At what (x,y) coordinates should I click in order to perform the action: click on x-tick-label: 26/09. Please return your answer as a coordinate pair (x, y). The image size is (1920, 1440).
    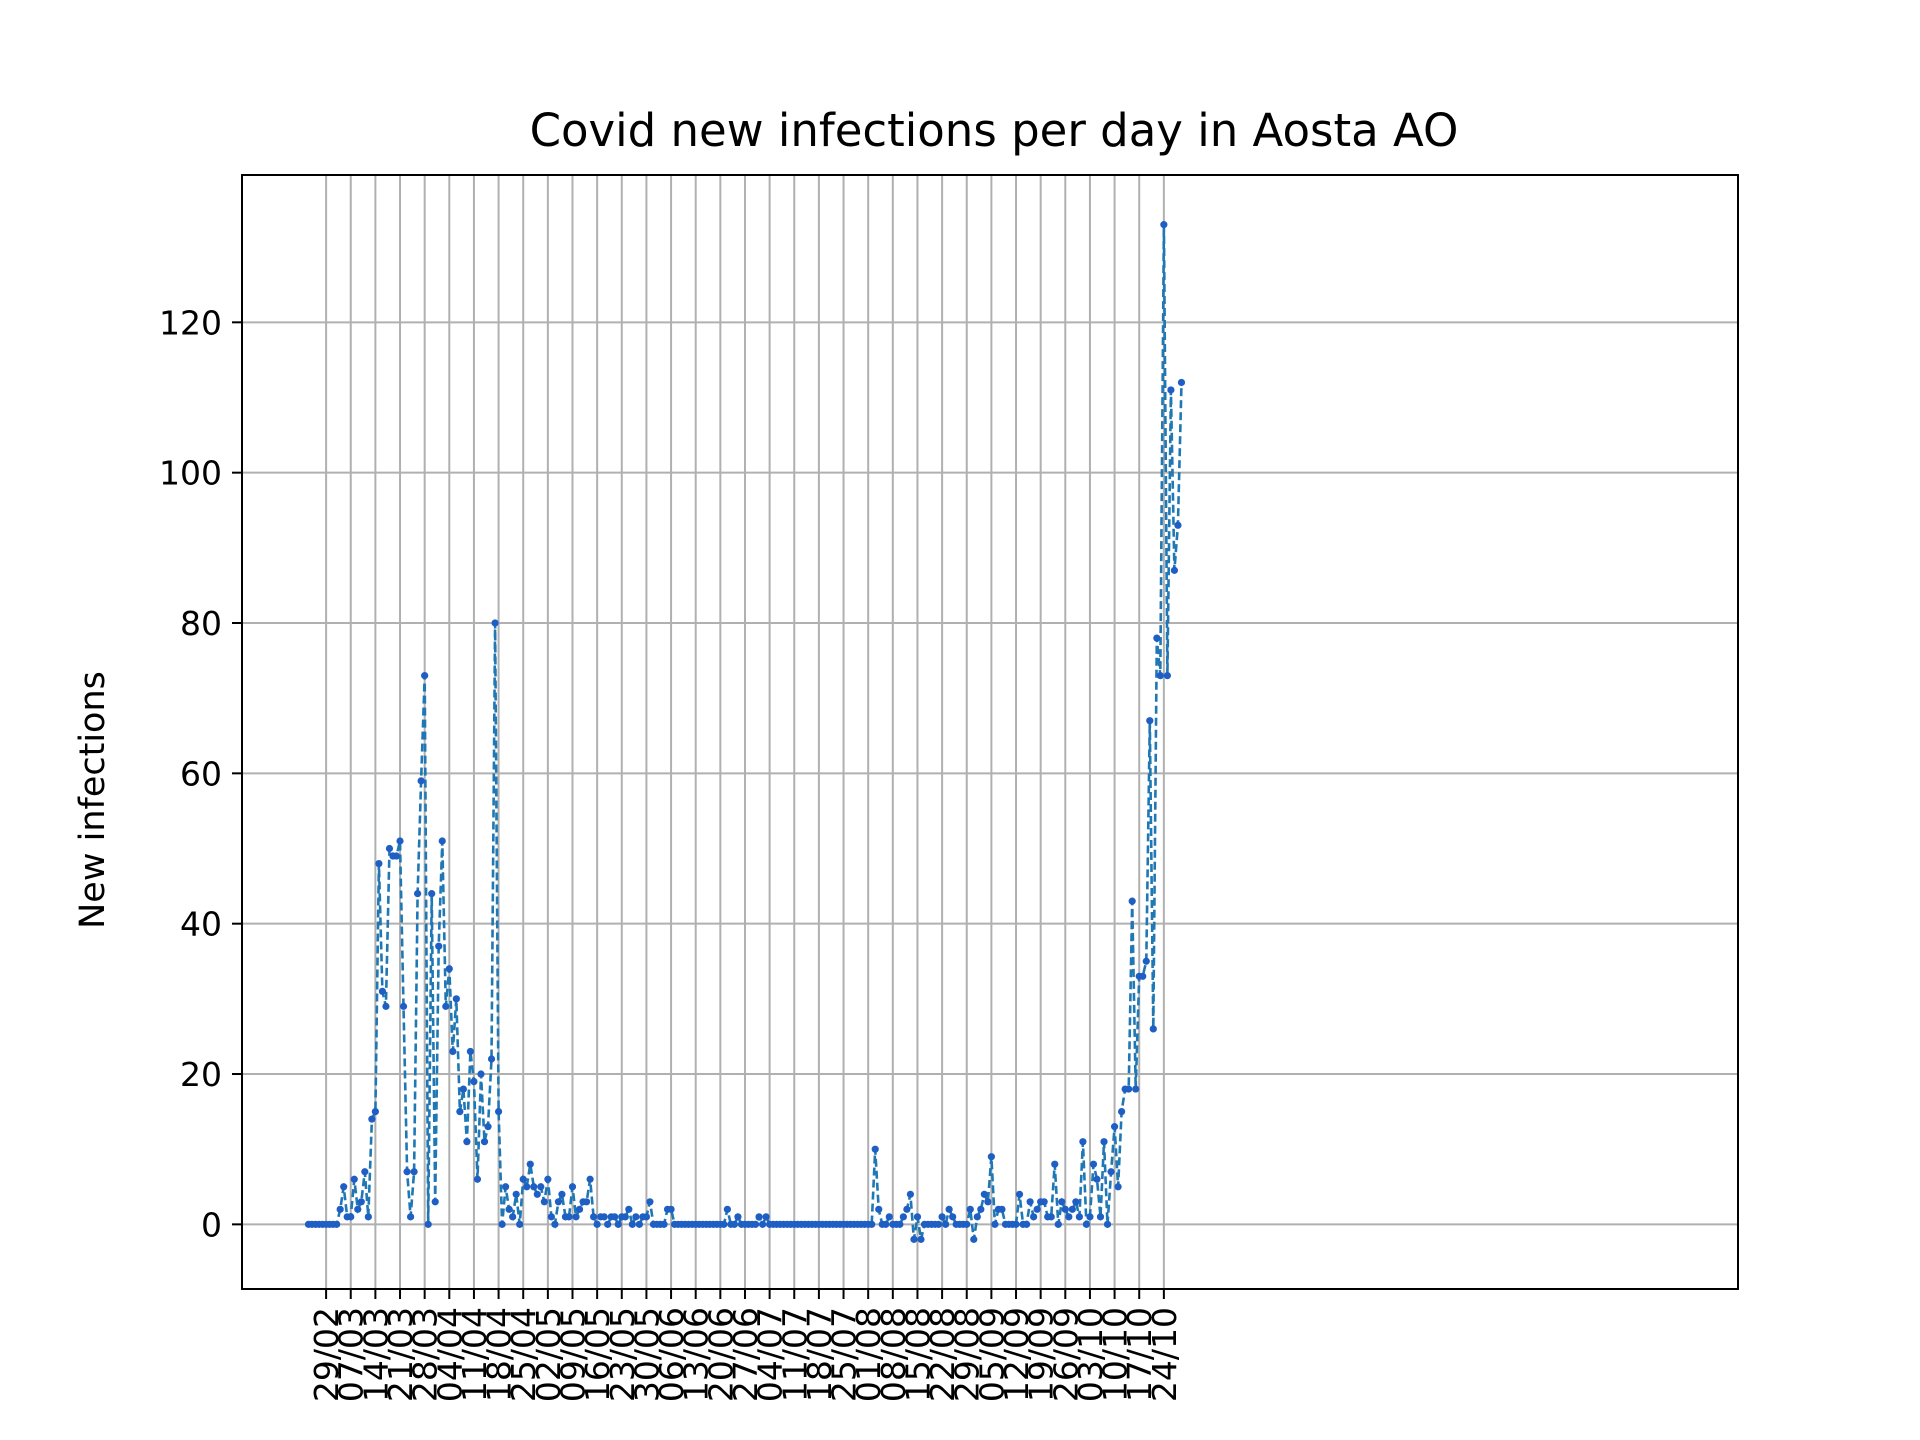
    Looking at the image, I should click on (1065, 1354).